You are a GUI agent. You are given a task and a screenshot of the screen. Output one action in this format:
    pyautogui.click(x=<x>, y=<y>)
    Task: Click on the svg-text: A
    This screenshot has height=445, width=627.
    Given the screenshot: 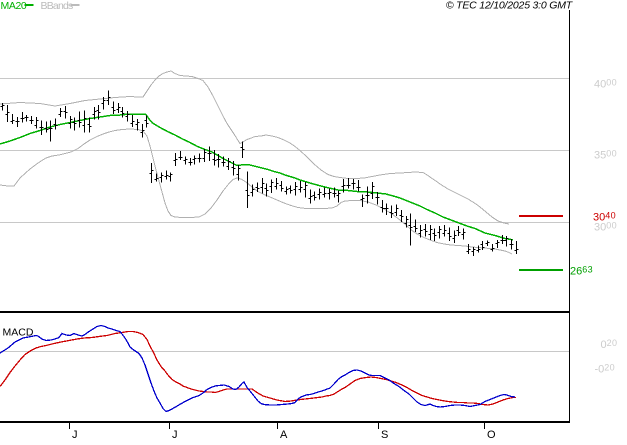 What is the action you would take?
    pyautogui.click(x=284, y=434)
    